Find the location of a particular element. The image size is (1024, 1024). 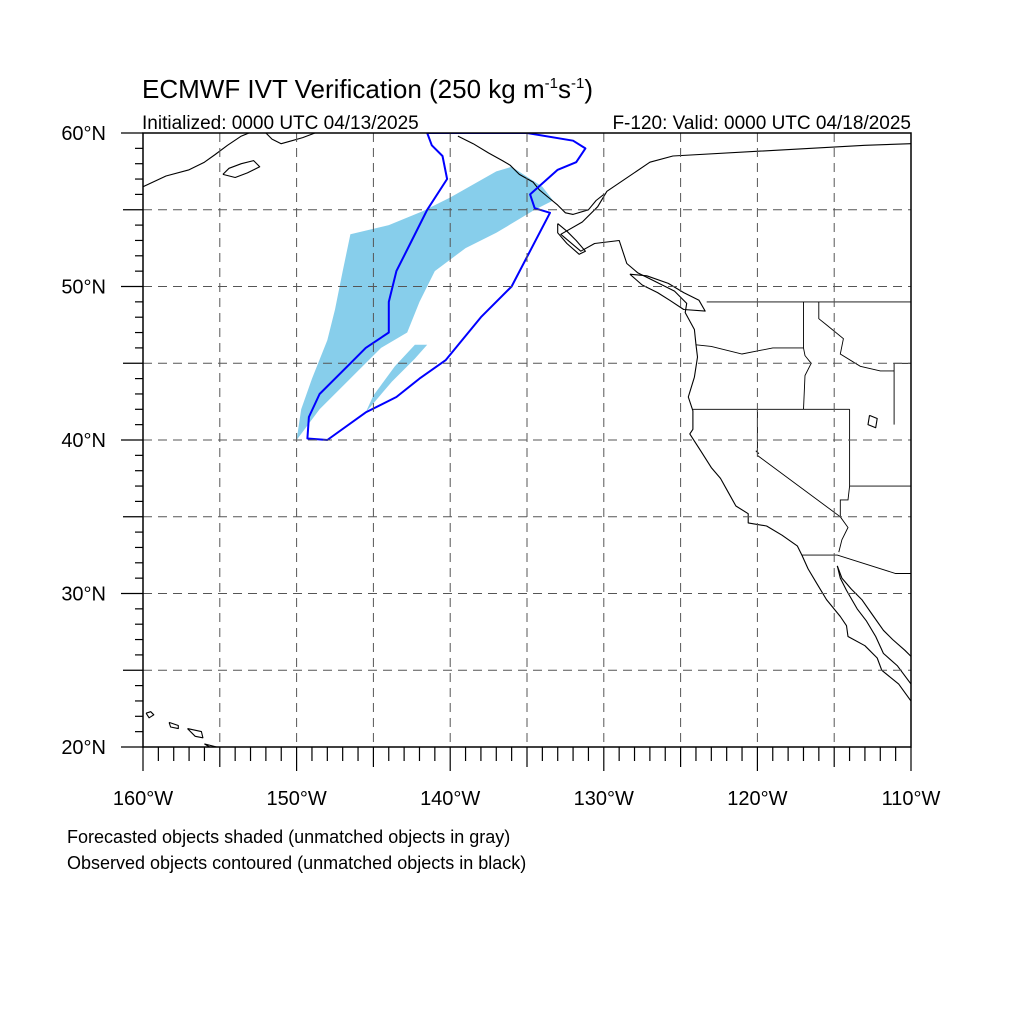

coastline-mainland-mexico is located at coordinates (873, 625).